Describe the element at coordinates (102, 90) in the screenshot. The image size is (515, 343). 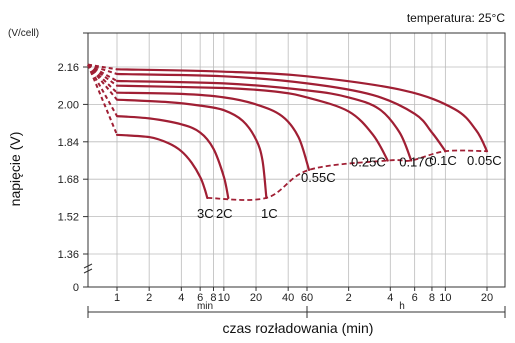
I see `series-start-2C` at that location.